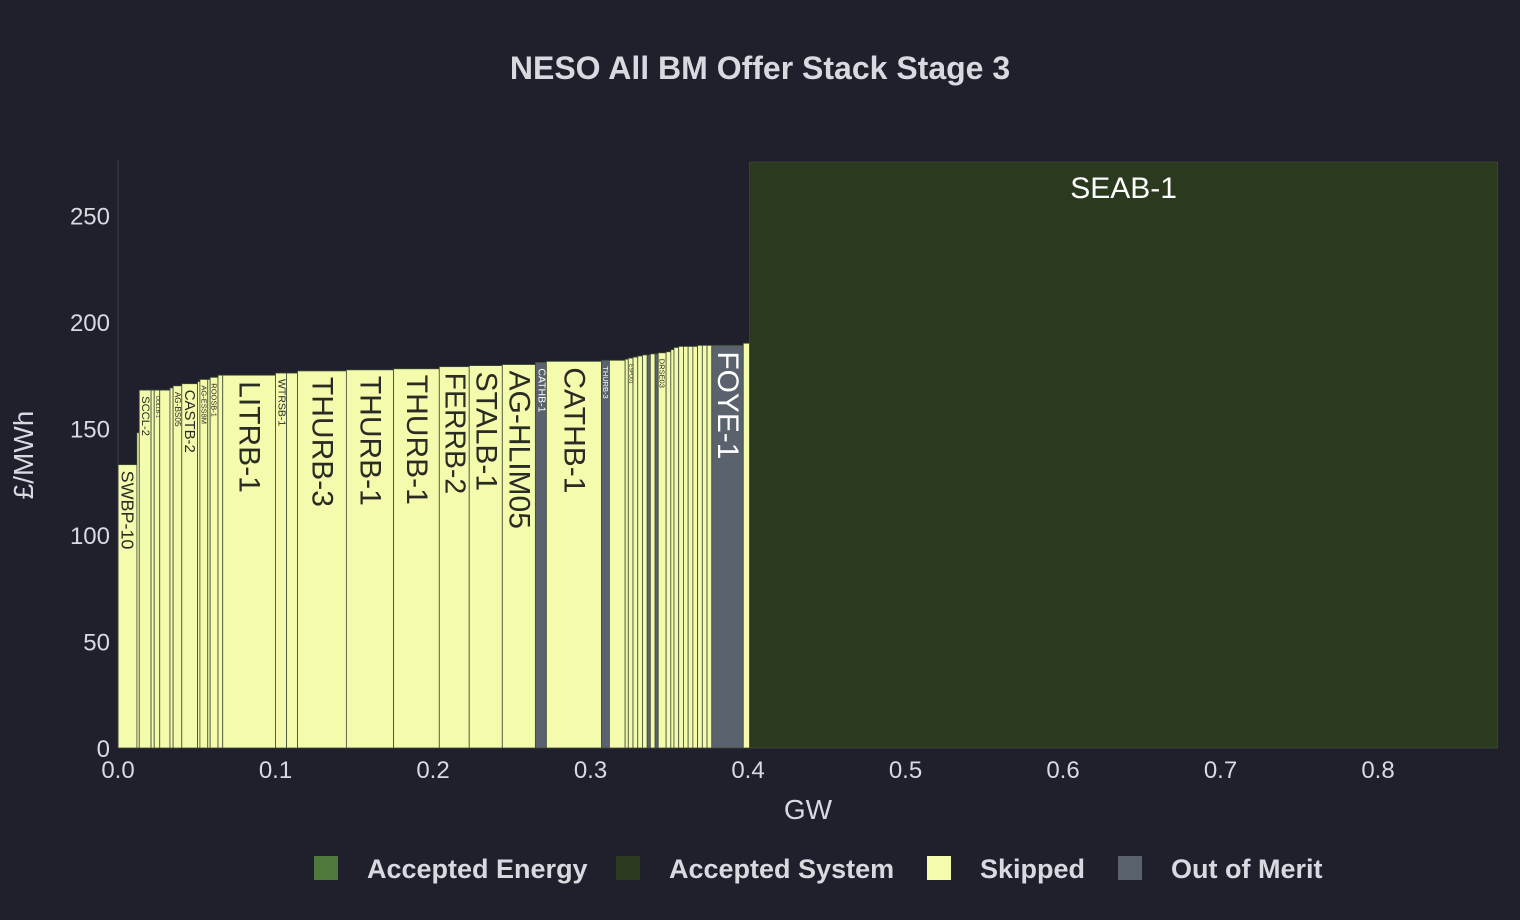  Describe the element at coordinates (117, 770) in the screenshot. I see `x-tick-label-0: 0.0` at that location.